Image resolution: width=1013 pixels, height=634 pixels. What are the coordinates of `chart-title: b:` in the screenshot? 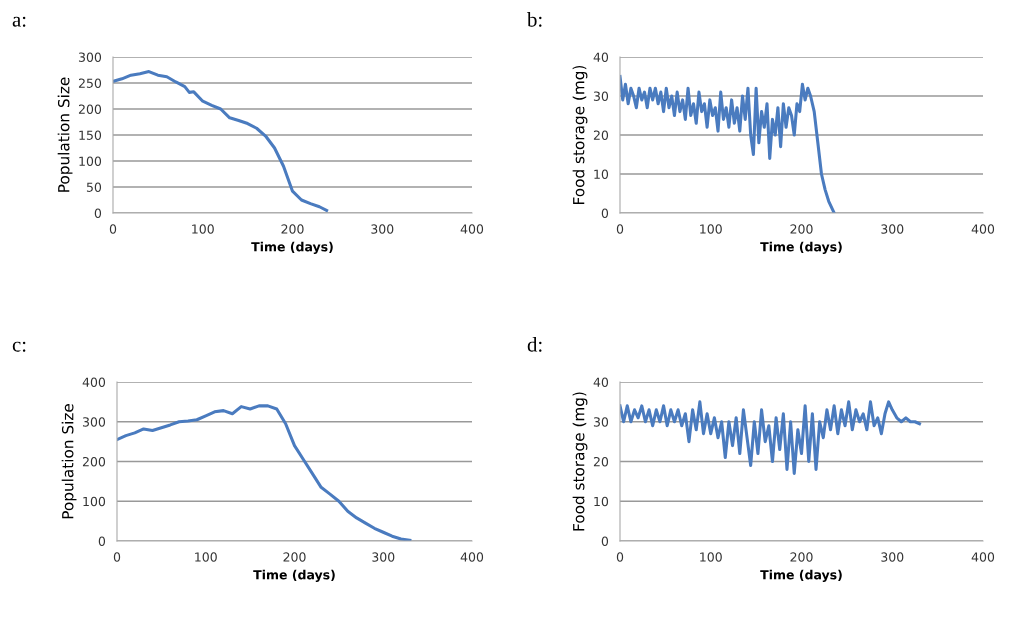 It's located at (534, 19).